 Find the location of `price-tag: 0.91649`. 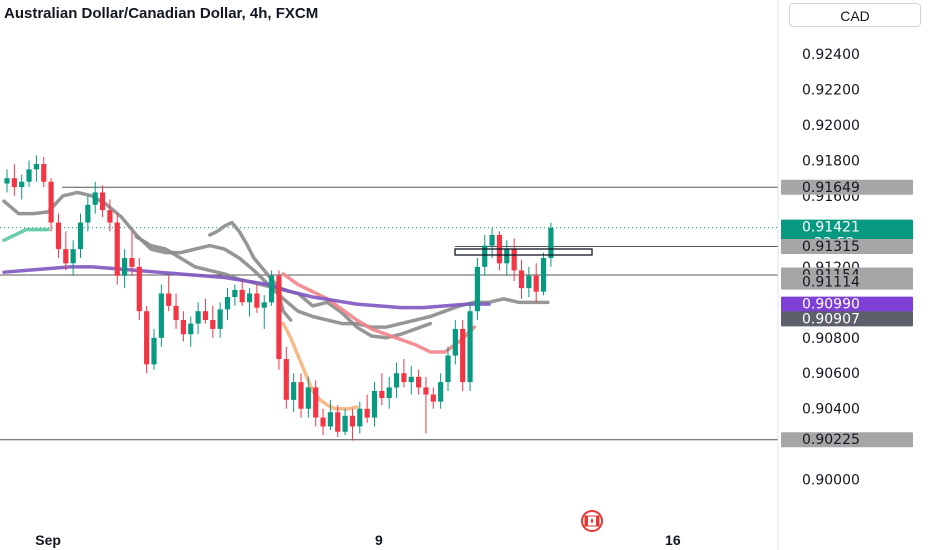

price-tag: 0.91649 is located at coordinates (847, 187).